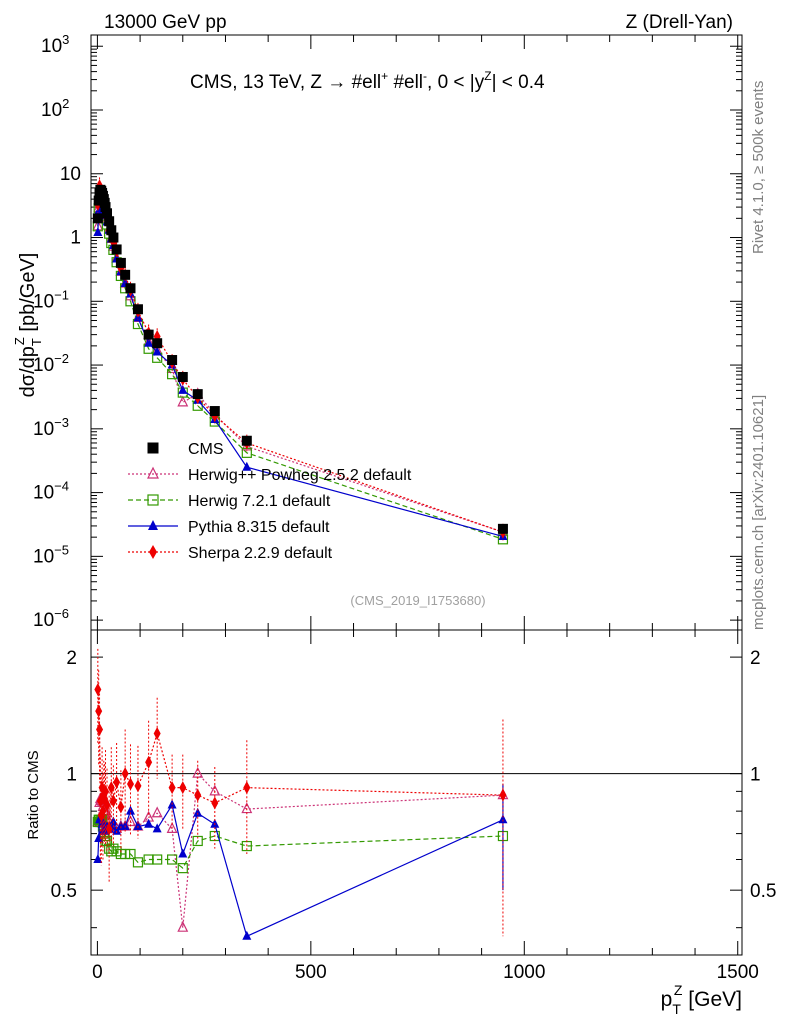 The height and width of the screenshot is (1024, 786). I want to click on x-tick-label: 0, so click(97, 972).